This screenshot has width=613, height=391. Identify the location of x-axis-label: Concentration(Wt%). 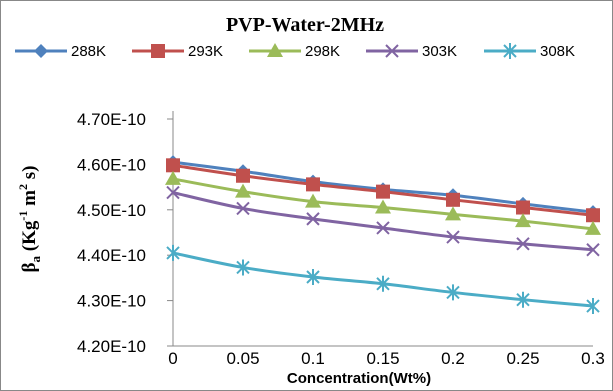
(359, 378).